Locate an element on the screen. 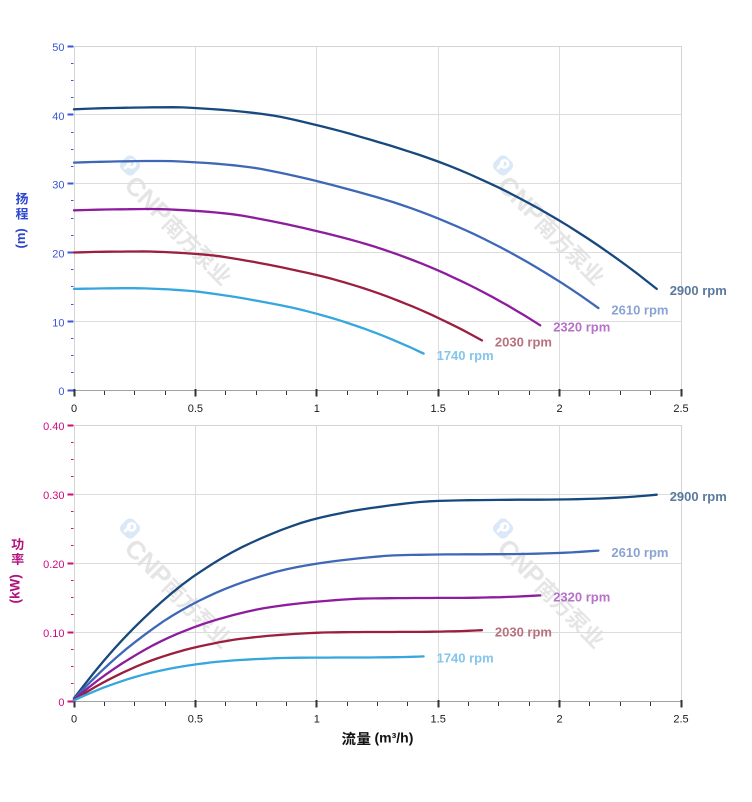 The width and height of the screenshot is (752, 802). svg-text: (m) is located at coordinates (20, 238).